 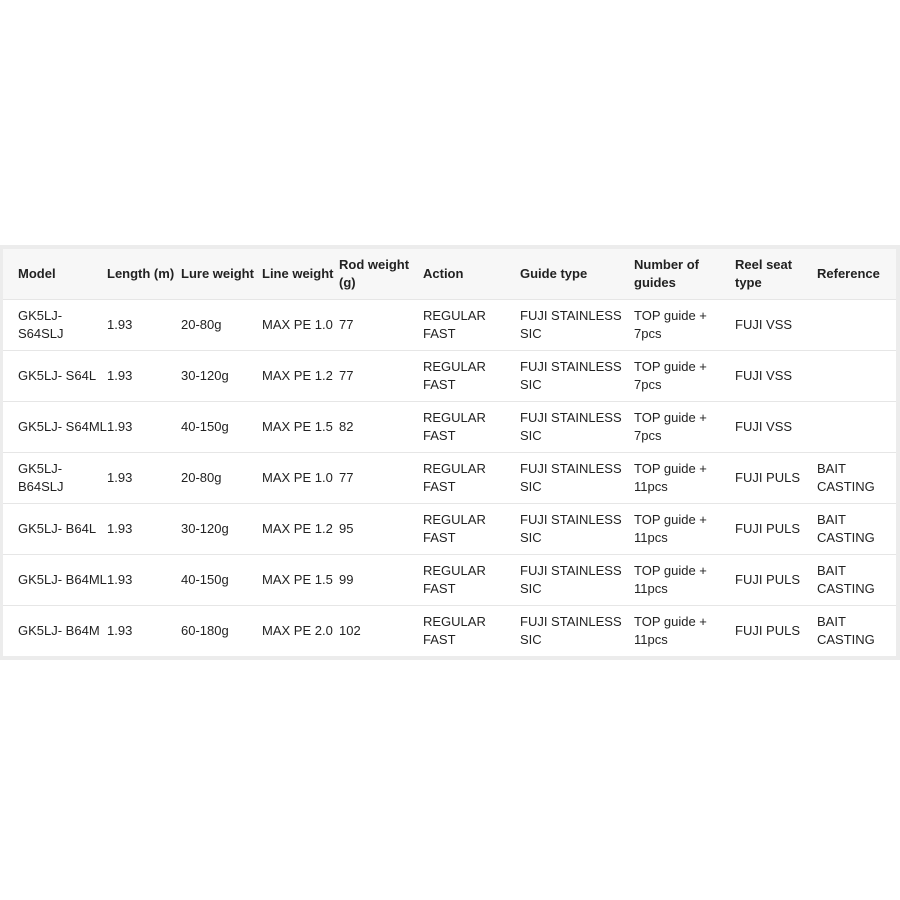 What do you see at coordinates (381, 274) in the screenshot?
I see `column-header: Rod weight (g)` at bounding box center [381, 274].